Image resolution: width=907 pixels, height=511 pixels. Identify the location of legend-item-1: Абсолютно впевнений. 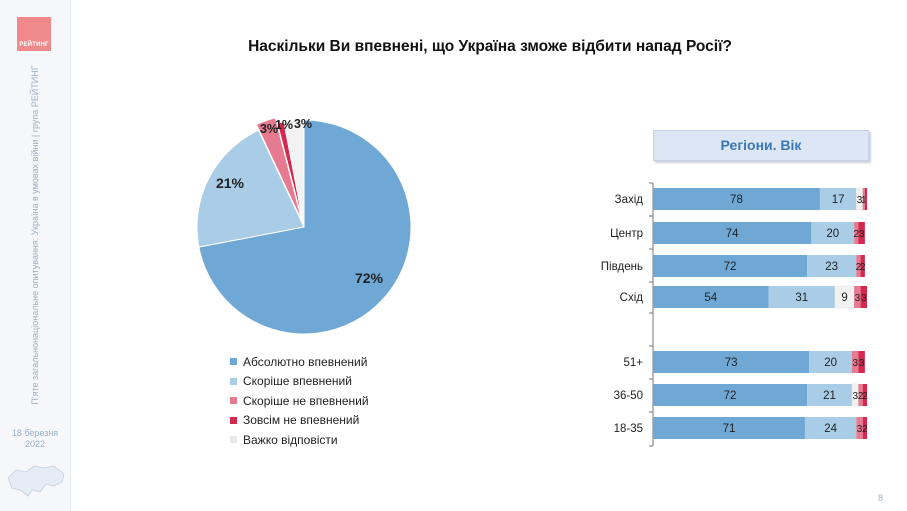
(299, 362).